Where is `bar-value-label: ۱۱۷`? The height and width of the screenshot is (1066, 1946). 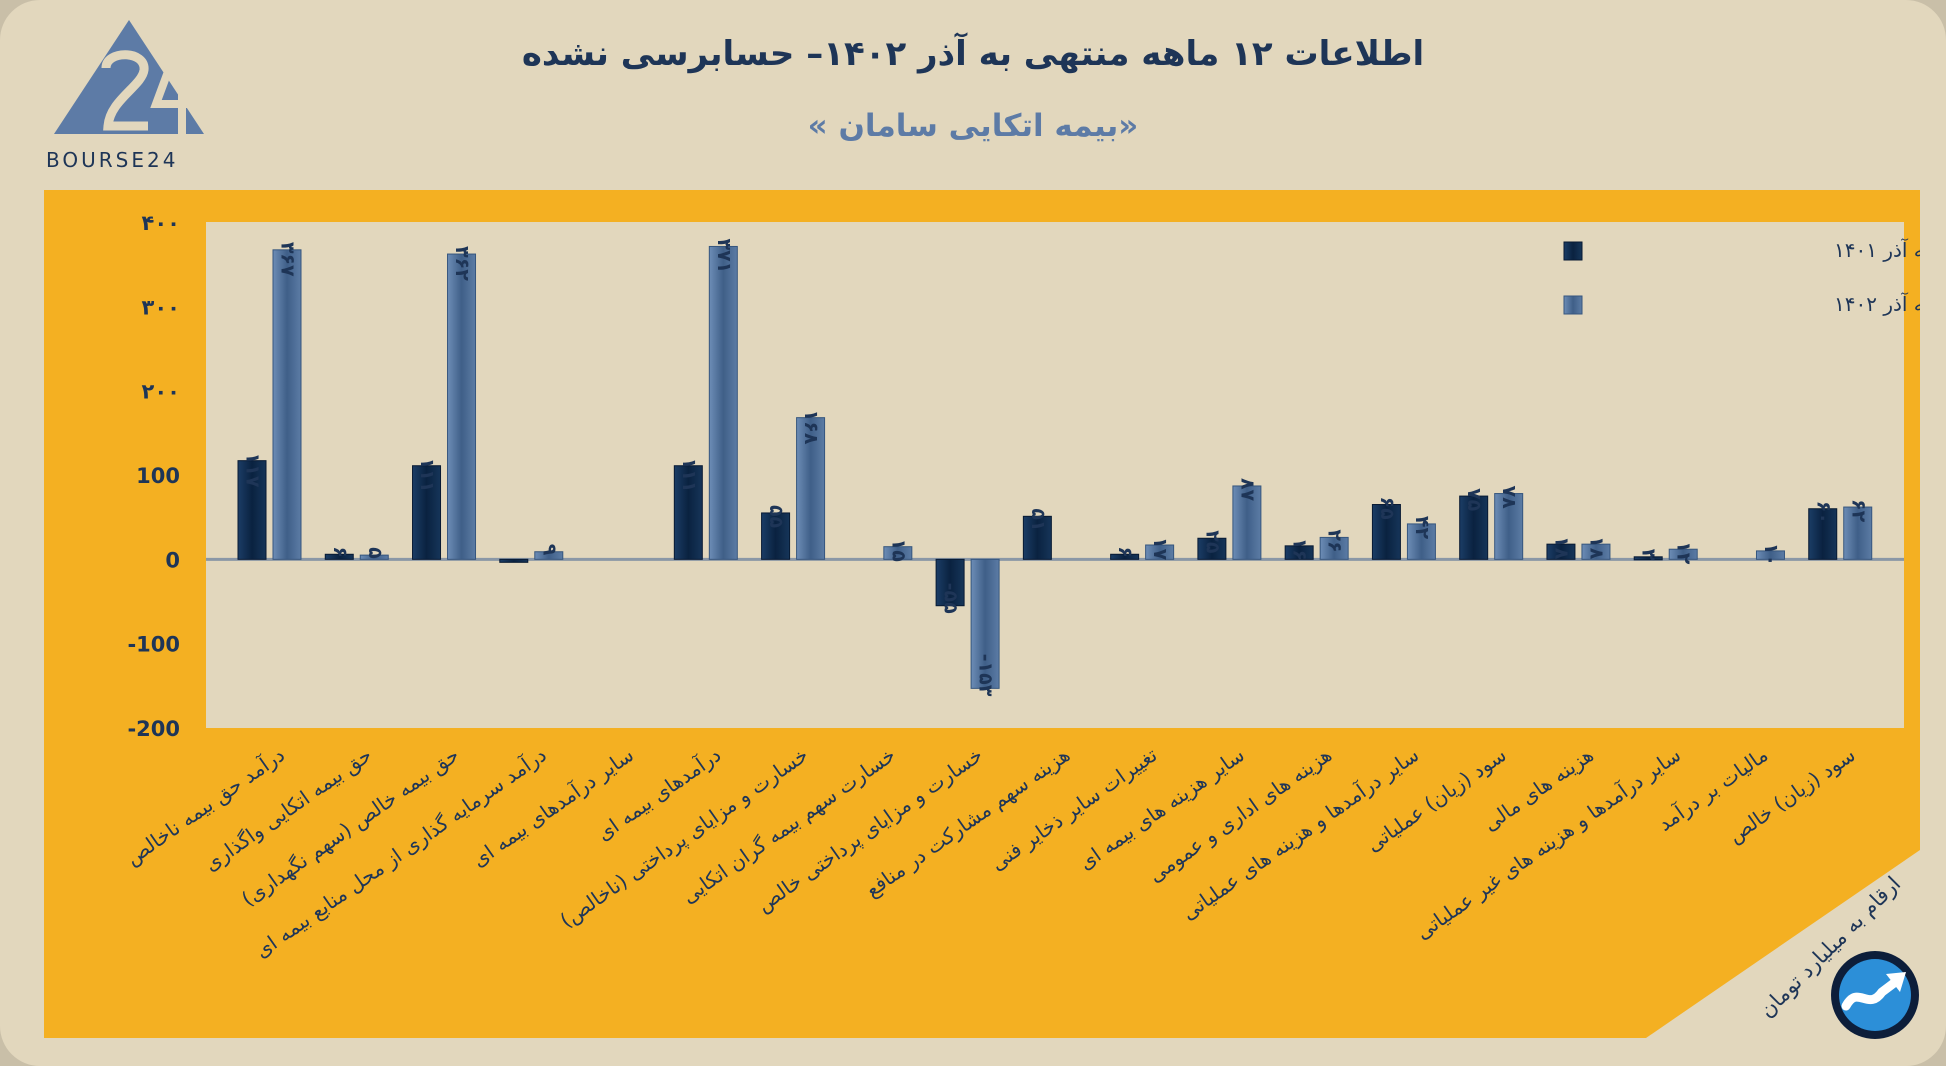
bar-value-label: ۱۱۷ is located at coordinates (253, 470).